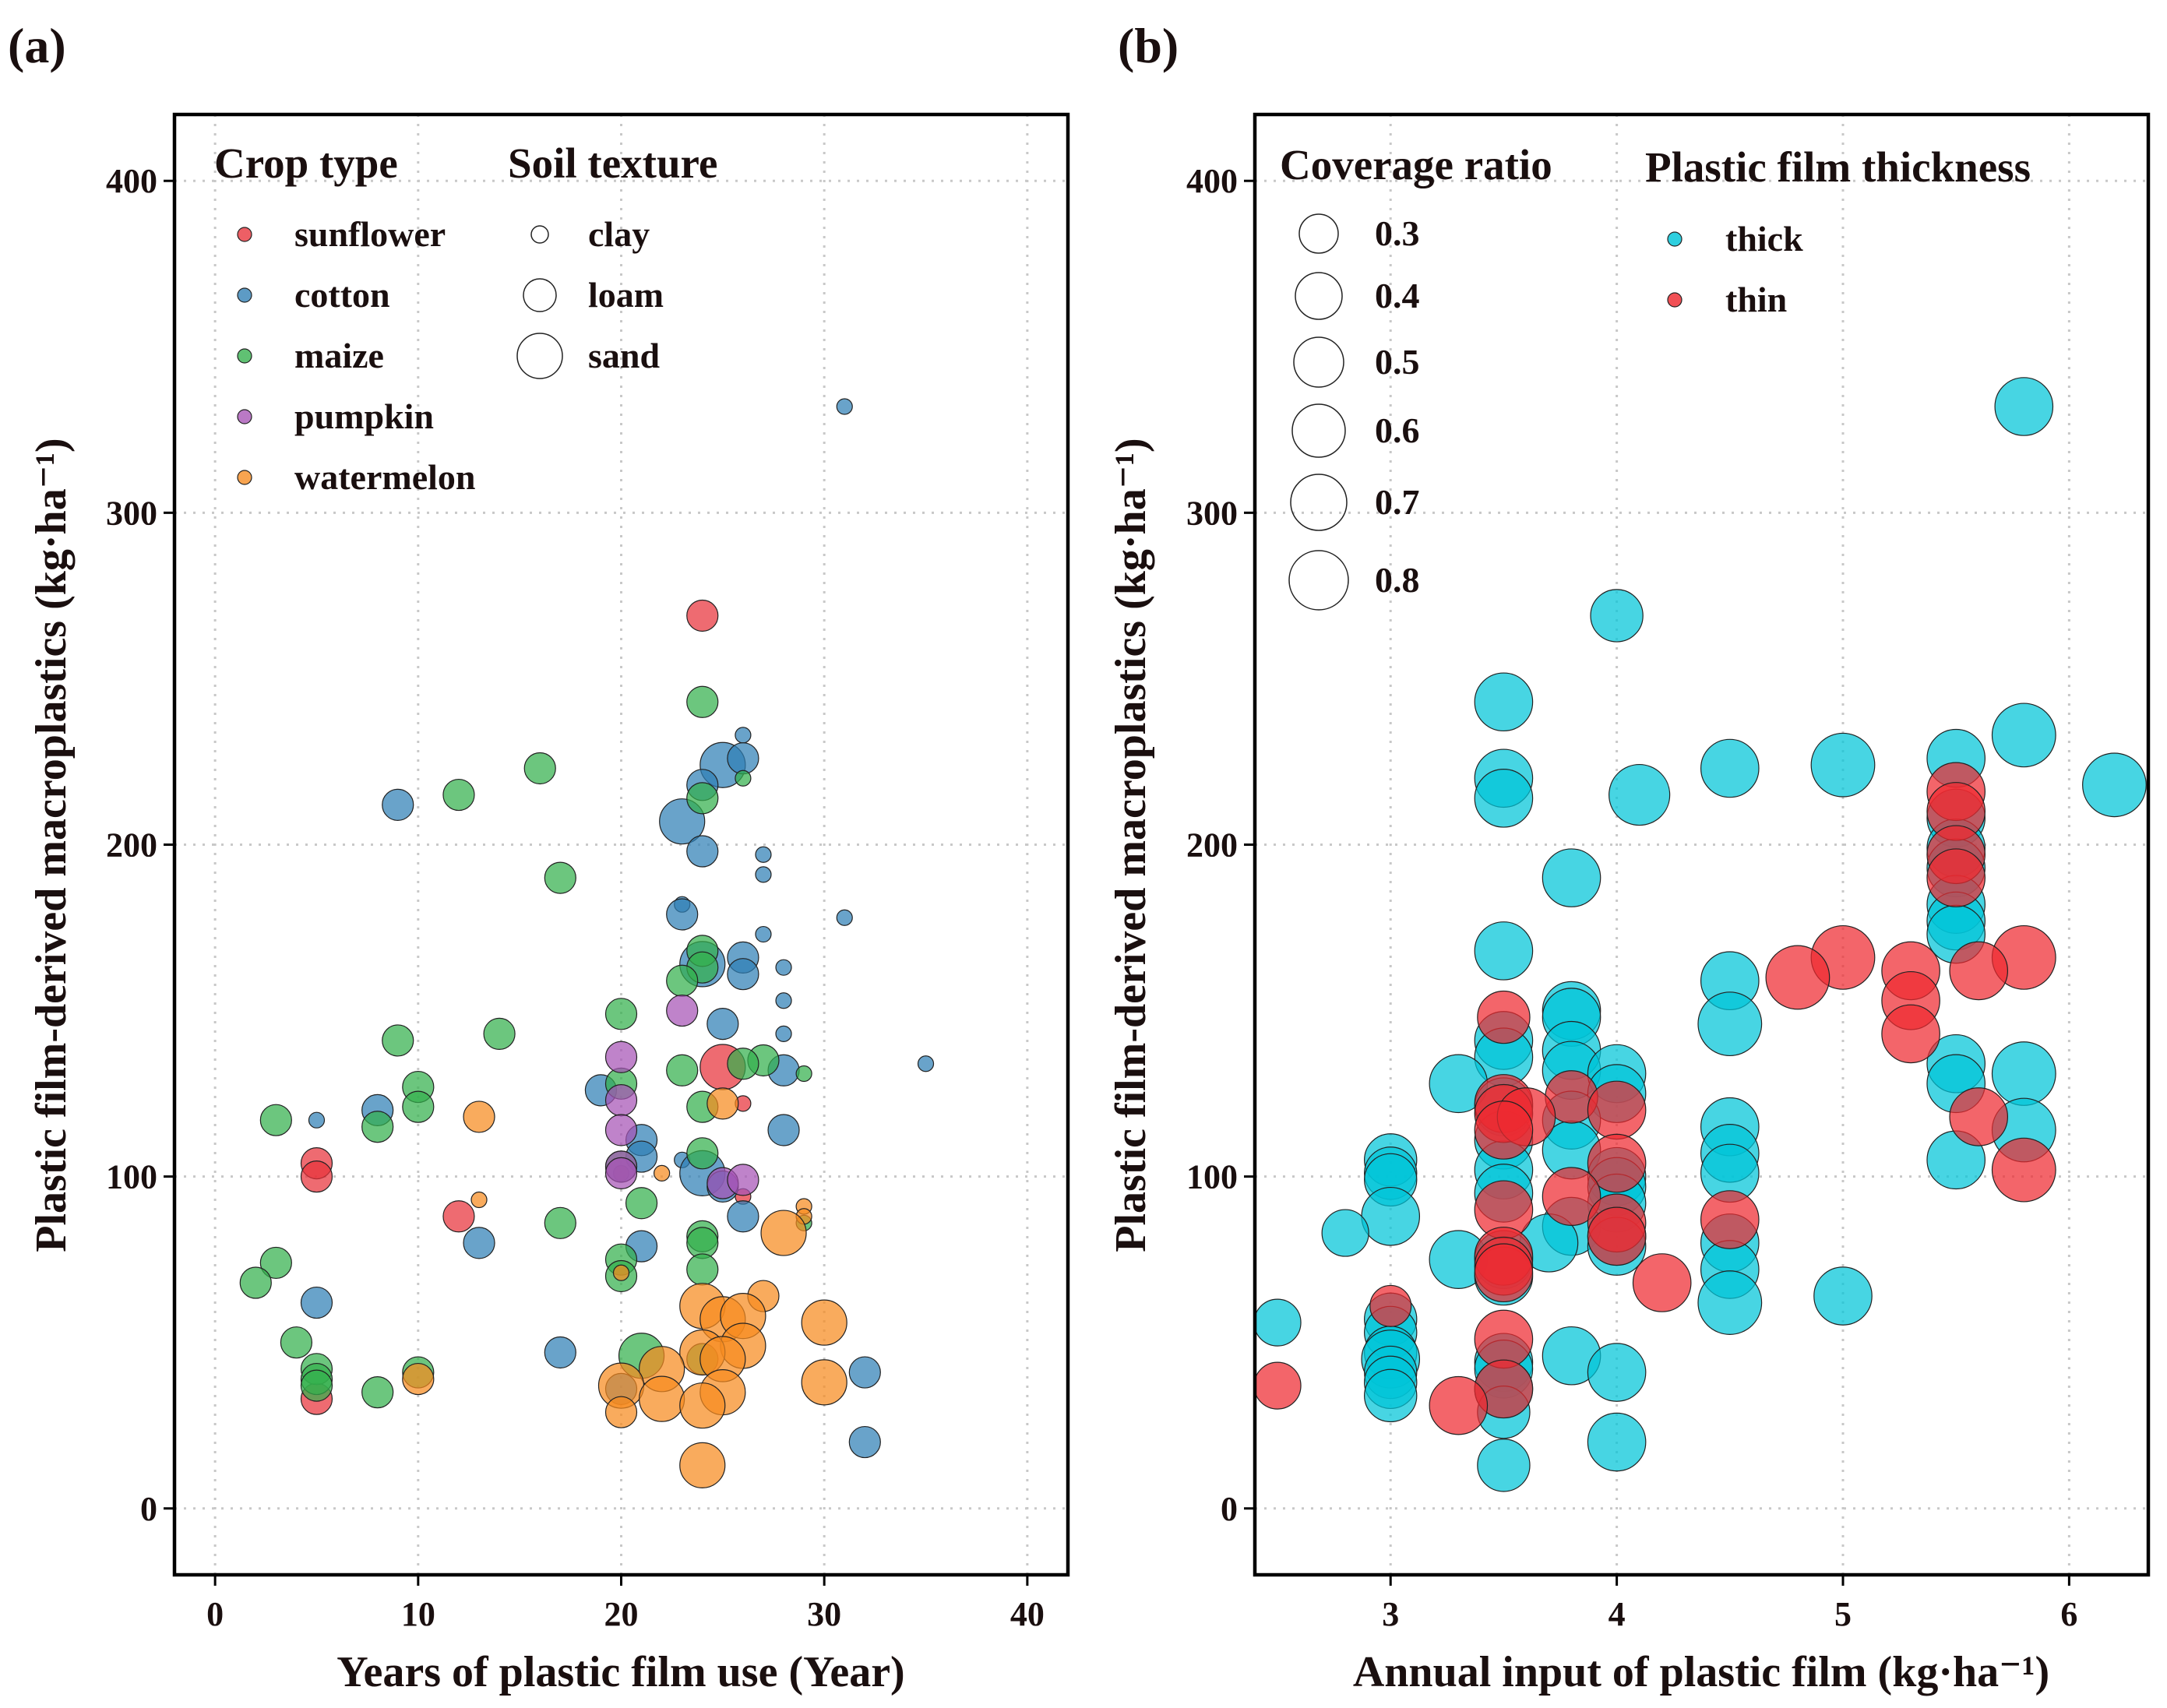 This screenshot has height=1708, width=2167. I want to click on legend-clay-key, so click(540, 234).